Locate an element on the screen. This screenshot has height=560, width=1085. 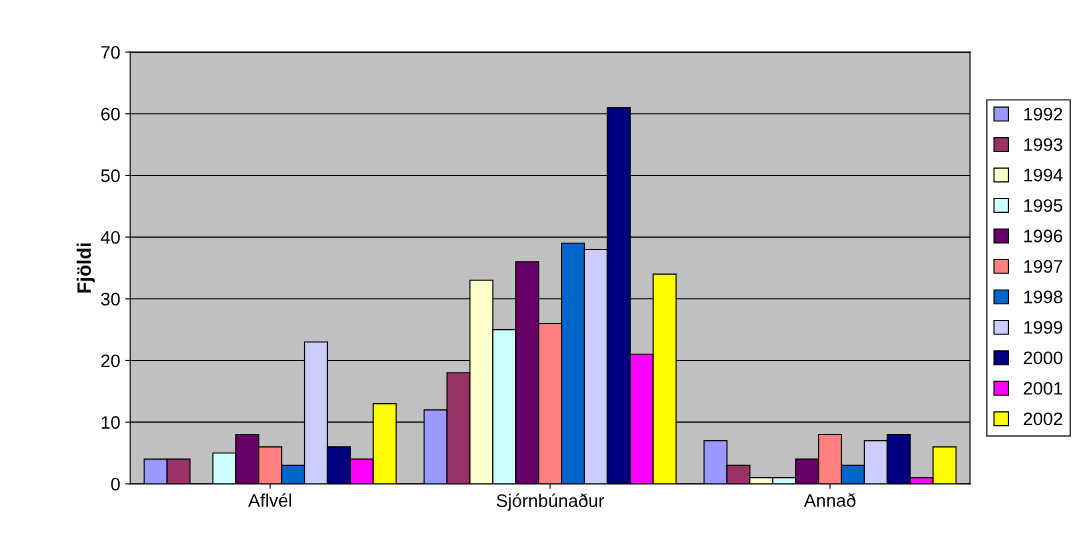
x-tick-label: Sjórnbúnaður is located at coordinates (550, 502).